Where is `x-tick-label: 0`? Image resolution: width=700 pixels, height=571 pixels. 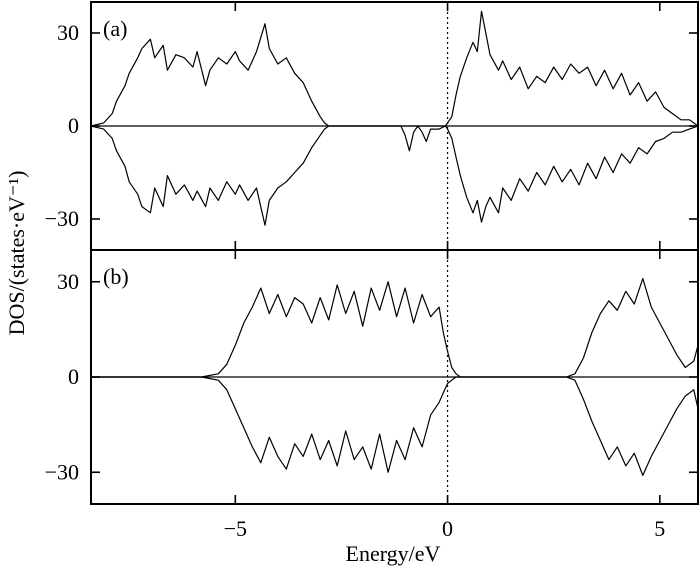
x-tick-label: 0 is located at coordinates (447, 528).